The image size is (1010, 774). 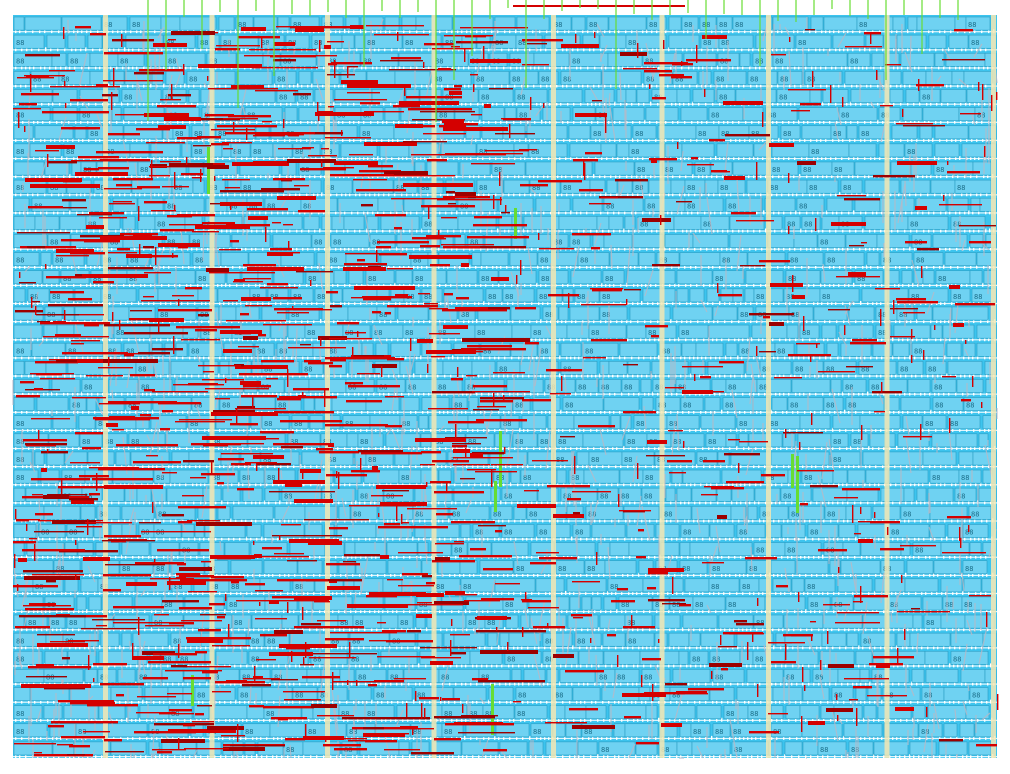 I want to click on row-separator, so click(x=505, y=68).